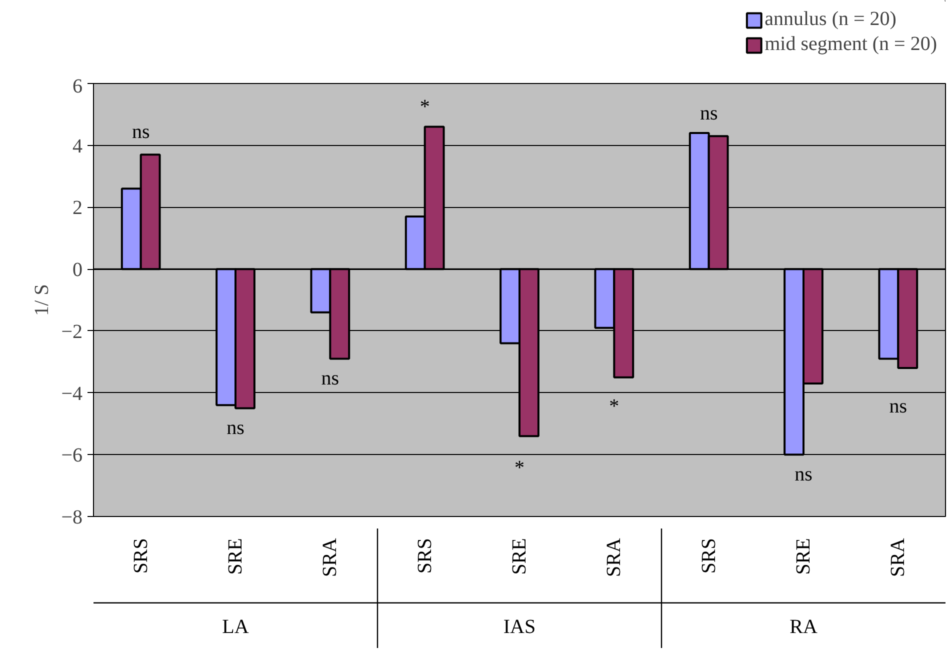 Image resolution: width=947 pixels, height=650 pixels. What do you see at coordinates (77, 270) in the screenshot?
I see `y-tick-label: 0` at bounding box center [77, 270].